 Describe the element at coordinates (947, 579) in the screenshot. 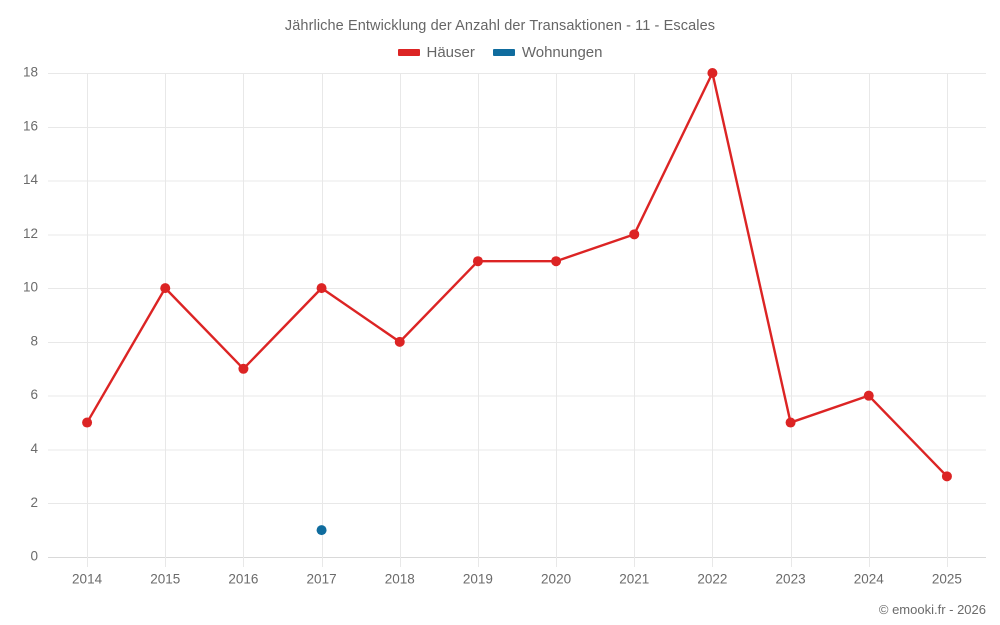

I see `x-axis-tick-label: 2025` at that location.